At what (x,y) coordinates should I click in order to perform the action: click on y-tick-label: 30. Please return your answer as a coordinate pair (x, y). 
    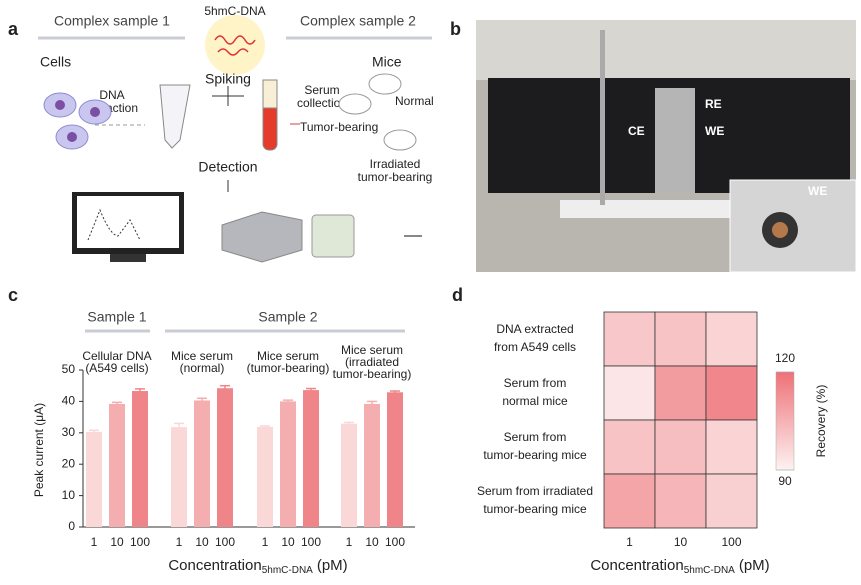
    Looking at the image, I should click on (69, 432).